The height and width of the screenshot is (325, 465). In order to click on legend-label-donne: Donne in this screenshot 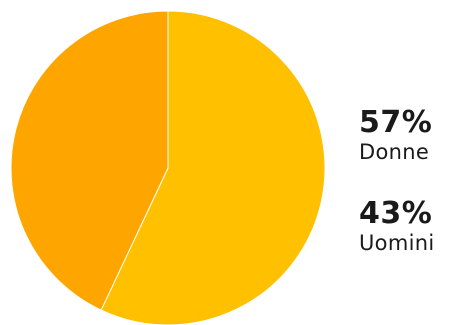, I will do `click(394, 152)`.